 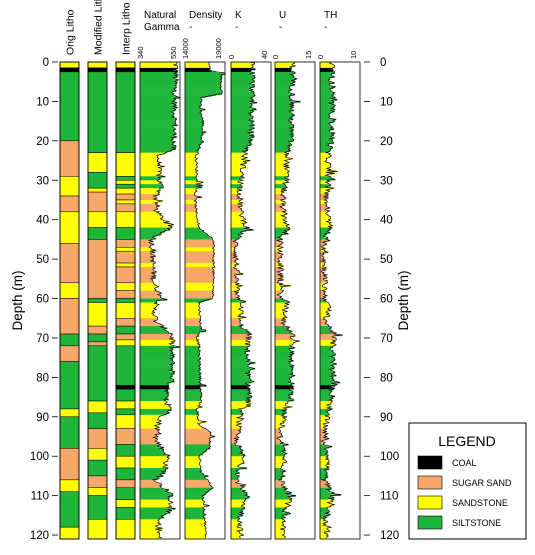 I want to click on log-fill-coal, so click(x=198, y=68).